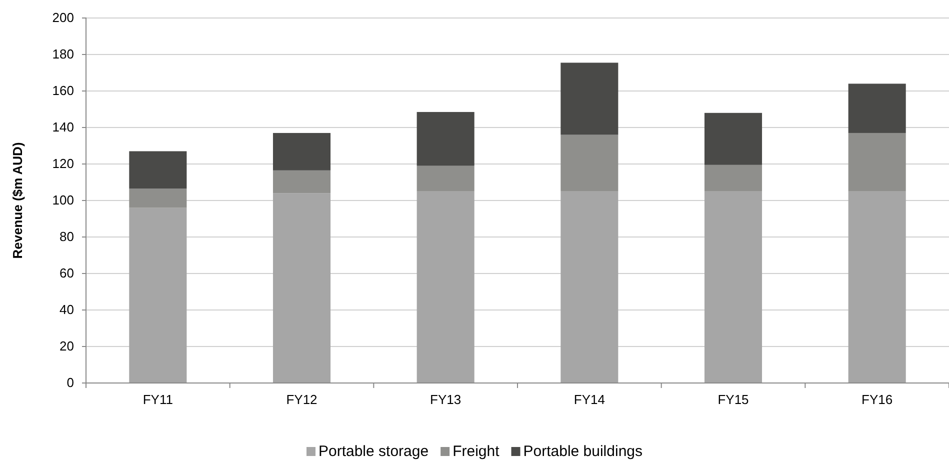 The height and width of the screenshot is (463, 949). What do you see at coordinates (63, 90) in the screenshot?
I see `y-tick-label: 160` at bounding box center [63, 90].